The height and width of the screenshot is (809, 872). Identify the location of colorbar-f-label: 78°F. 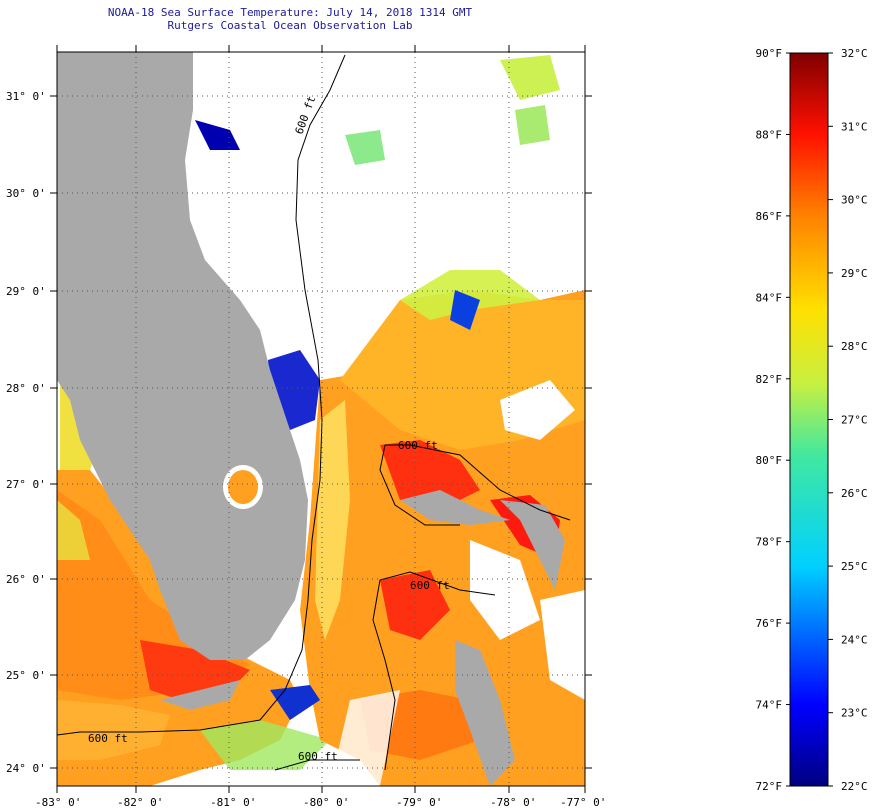
(769, 542).